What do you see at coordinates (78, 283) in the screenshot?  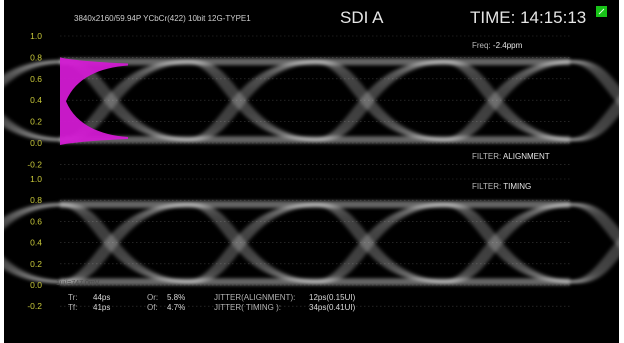 I see `amplitude-scale: 1ui/=747.0mV` at bounding box center [78, 283].